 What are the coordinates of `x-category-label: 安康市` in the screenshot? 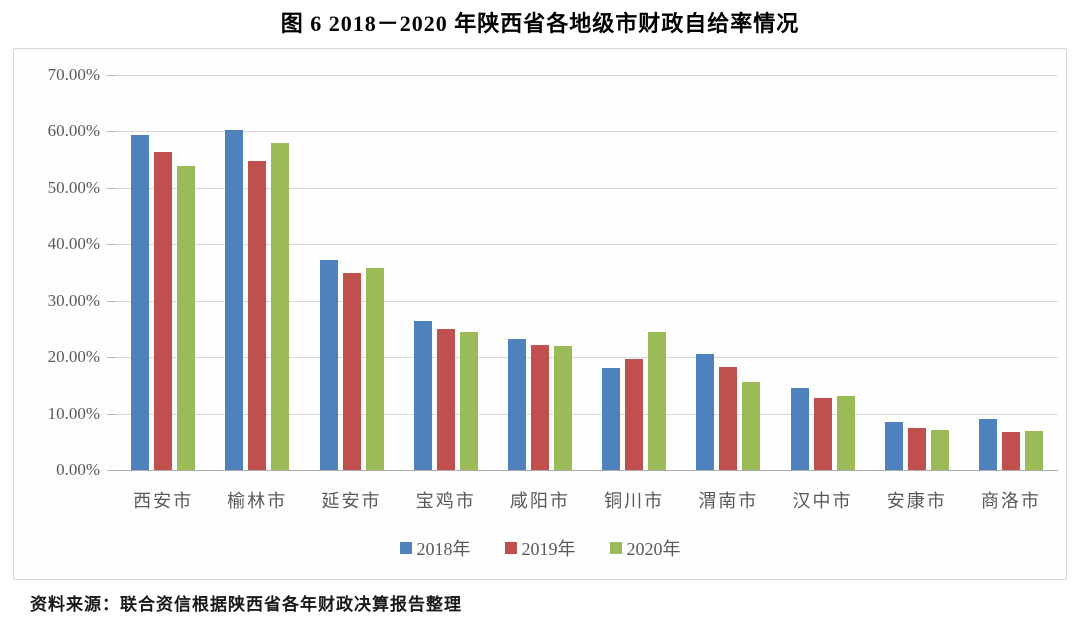 It's located at (916, 501).